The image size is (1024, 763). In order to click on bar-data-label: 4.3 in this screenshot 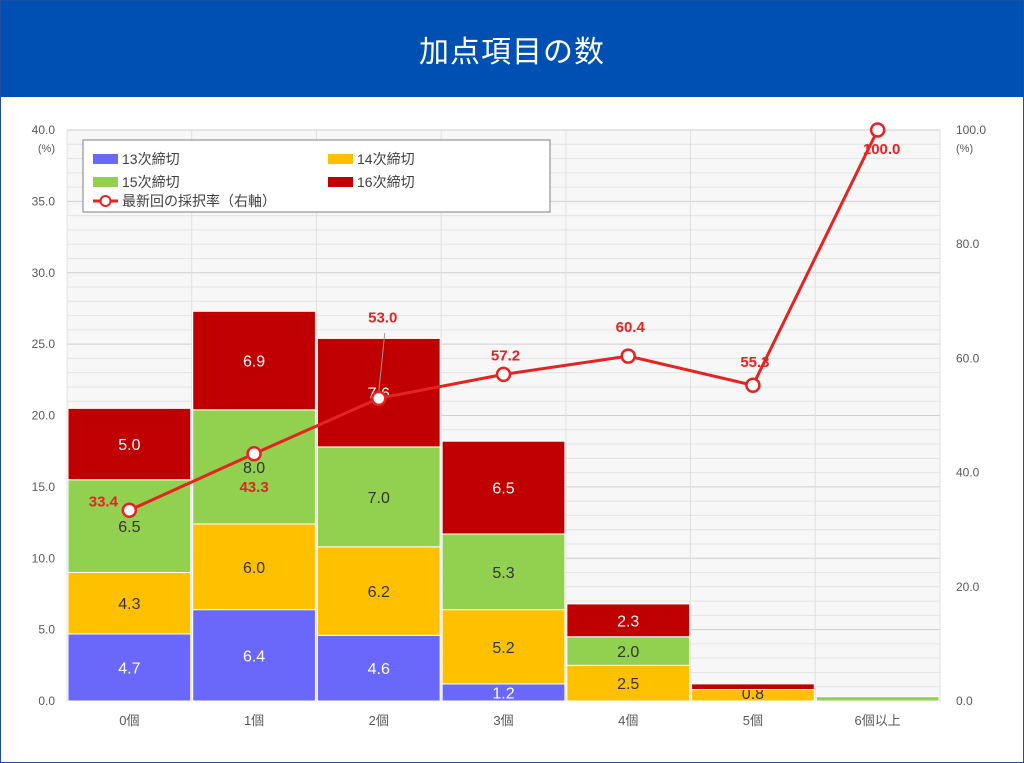, I will do `click(129, 604)`.